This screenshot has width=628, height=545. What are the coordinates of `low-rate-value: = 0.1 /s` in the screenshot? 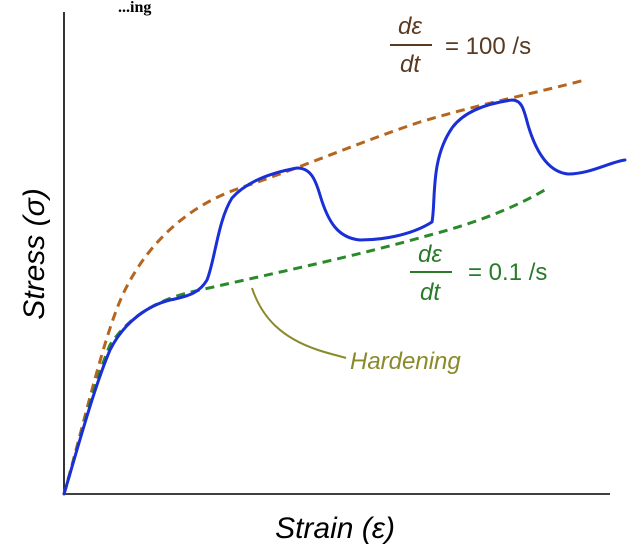 It's located at (507, 272).